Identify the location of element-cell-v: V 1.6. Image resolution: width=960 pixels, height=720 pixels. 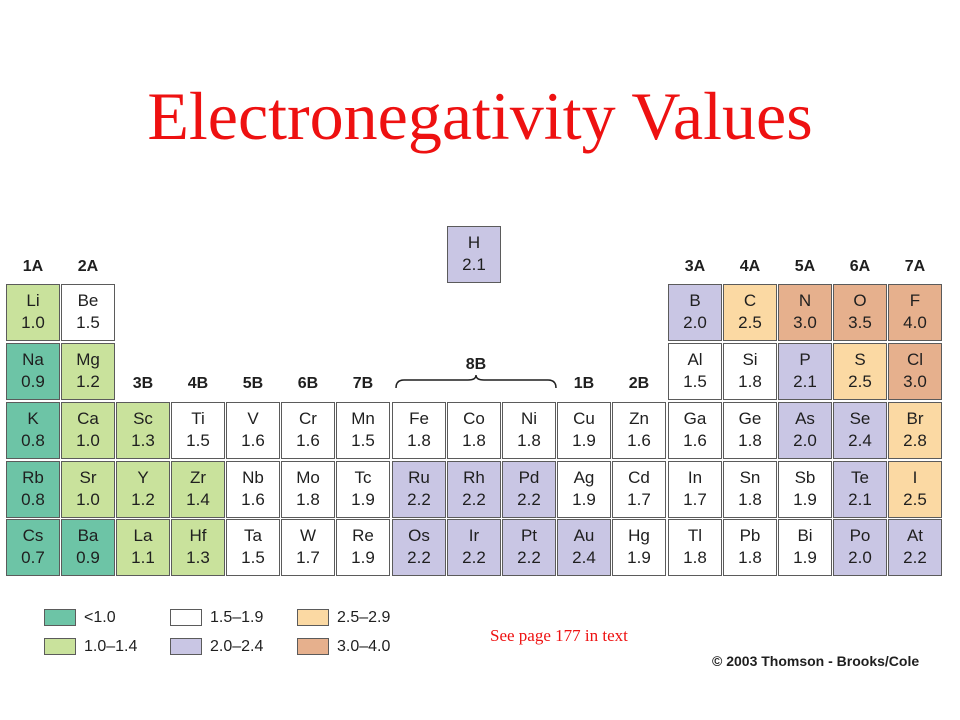
(253, 430).